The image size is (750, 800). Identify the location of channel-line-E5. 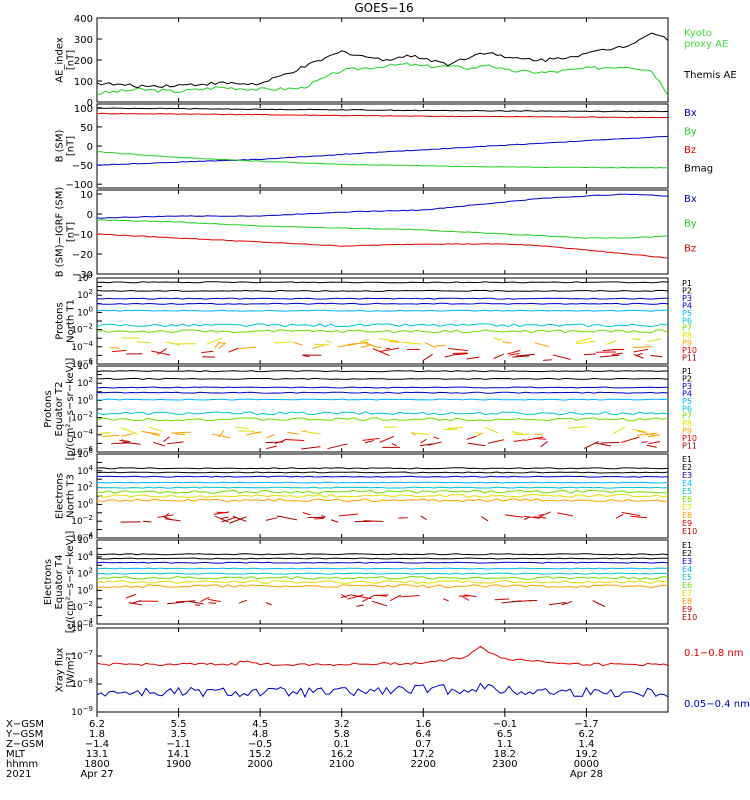
(383, 573).